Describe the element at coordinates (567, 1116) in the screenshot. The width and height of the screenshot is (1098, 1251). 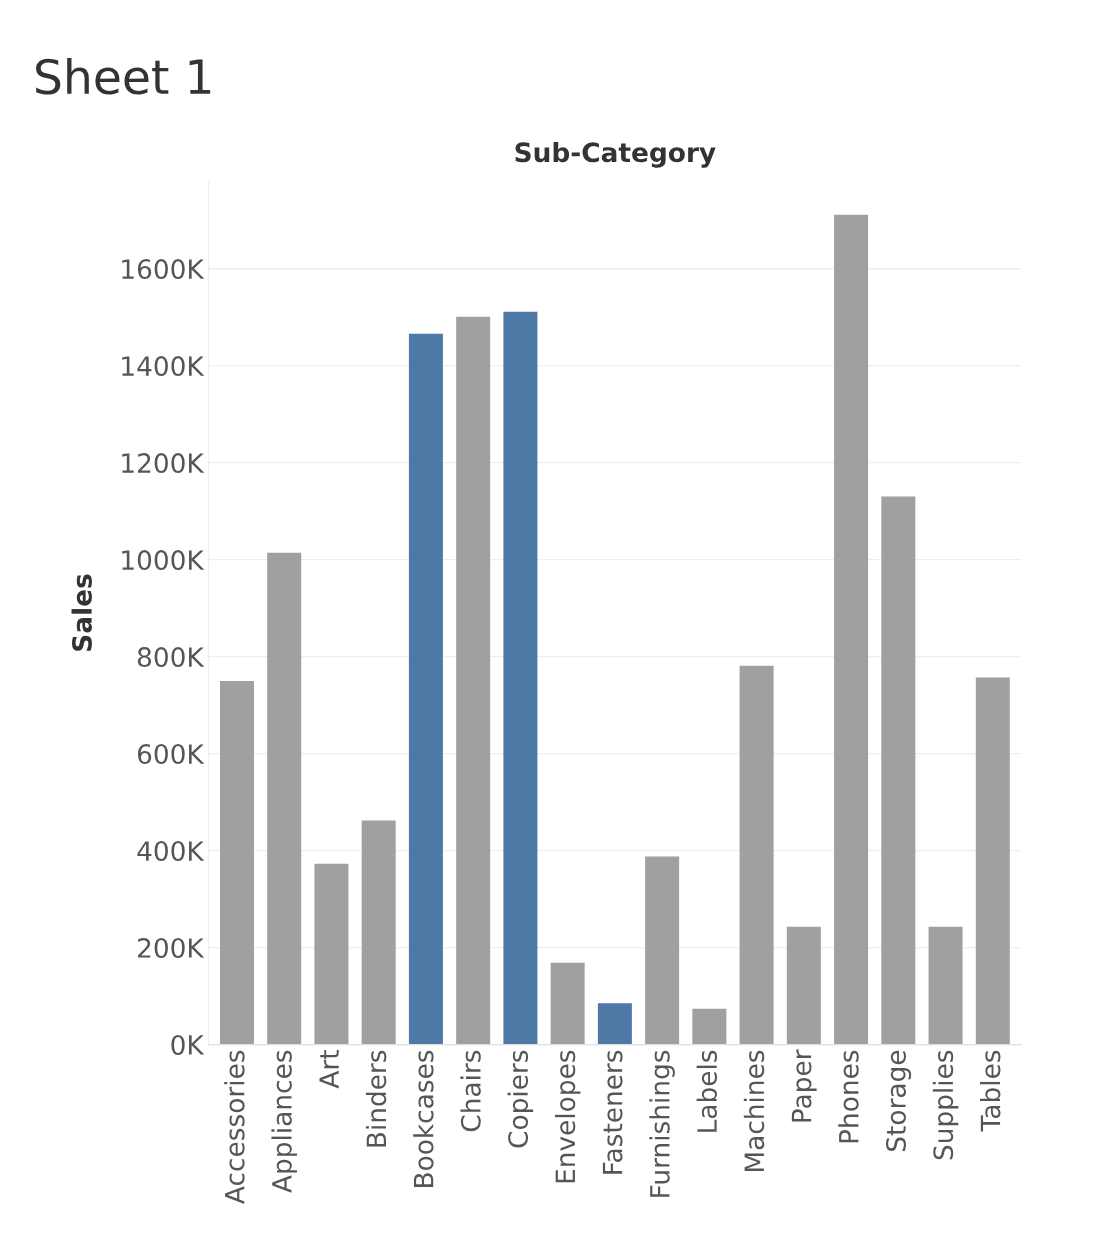
I see `x-tick-label: Envelopes` at that location.